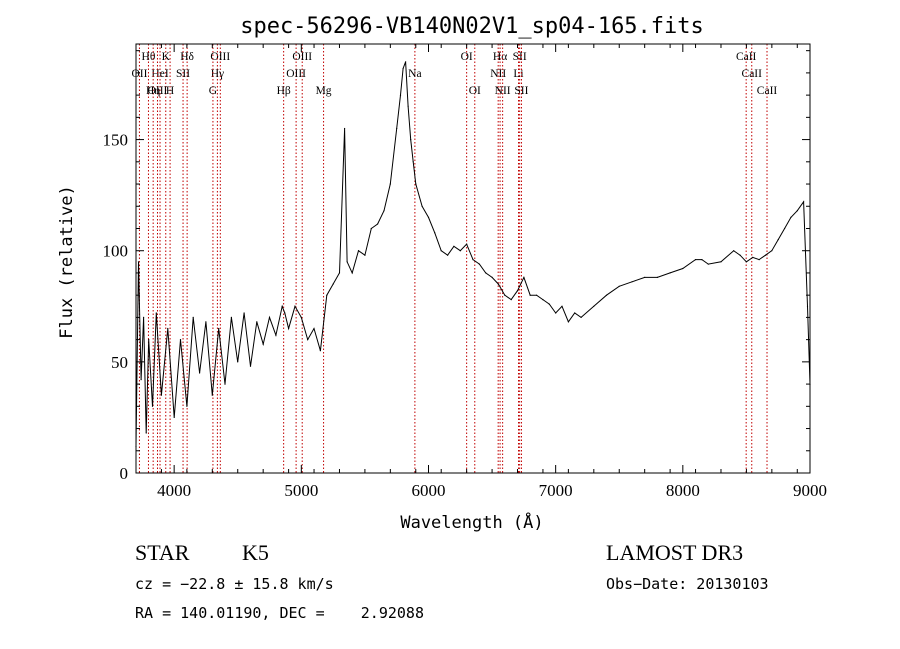 Image resolution: width=900 pixels, height=649 pixels. What do you see at coordinates (471, 522) in the screenshot?
I see `x-axis-label: Wavelength (Å)` at bounding box center [471, 522].